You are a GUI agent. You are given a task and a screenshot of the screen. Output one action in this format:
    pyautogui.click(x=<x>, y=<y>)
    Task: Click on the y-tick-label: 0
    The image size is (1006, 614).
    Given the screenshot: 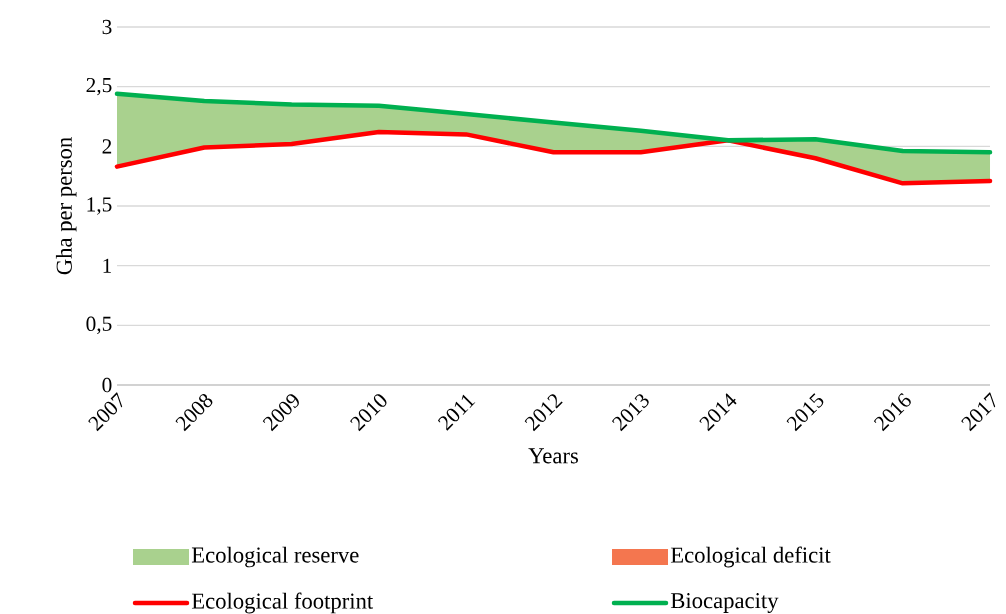 What is the action you would take?
    pyautogui.click(x=107, y=385)
    